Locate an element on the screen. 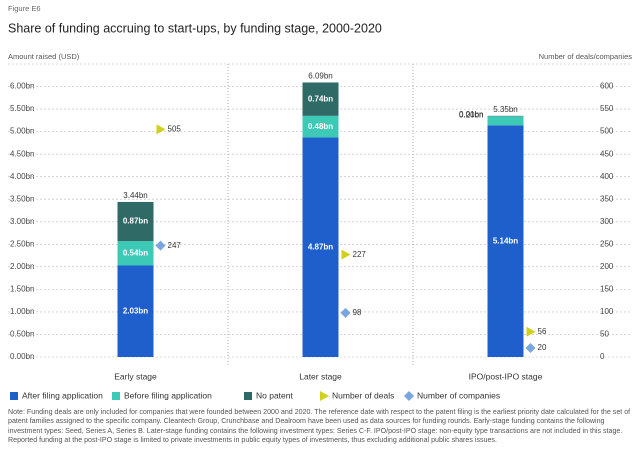 The image size is (640, 463). total-label: 3.44bn is located at coordinates (135, 195).